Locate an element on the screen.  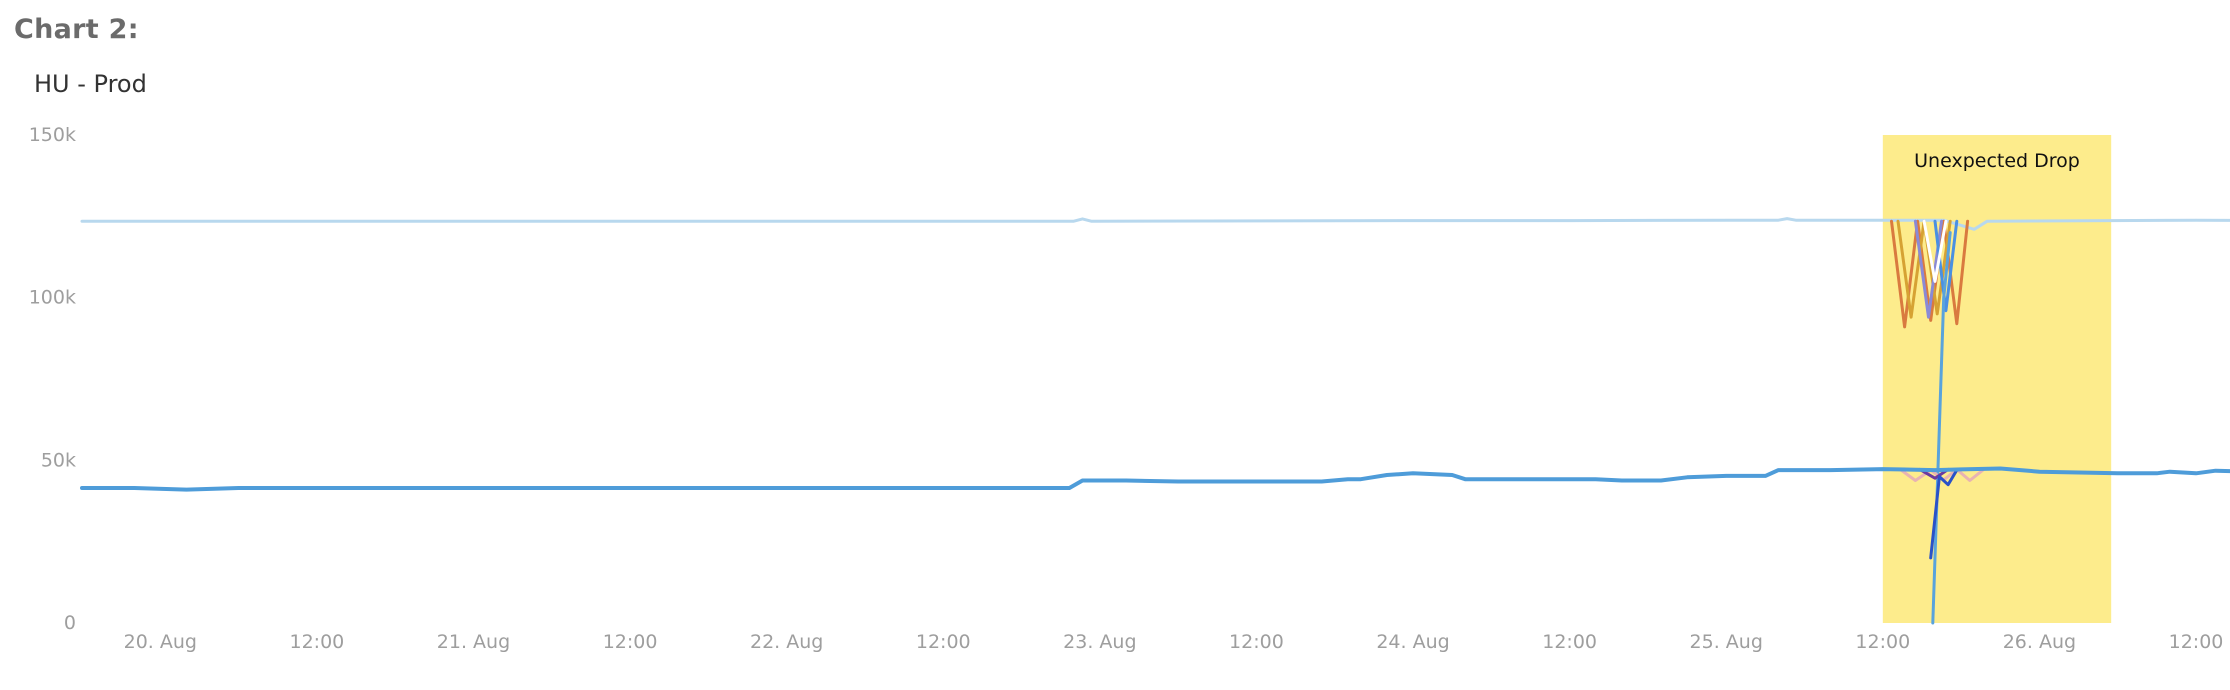
annotation-layer: Unexpected Drop is located at coordinates (1997, 161).